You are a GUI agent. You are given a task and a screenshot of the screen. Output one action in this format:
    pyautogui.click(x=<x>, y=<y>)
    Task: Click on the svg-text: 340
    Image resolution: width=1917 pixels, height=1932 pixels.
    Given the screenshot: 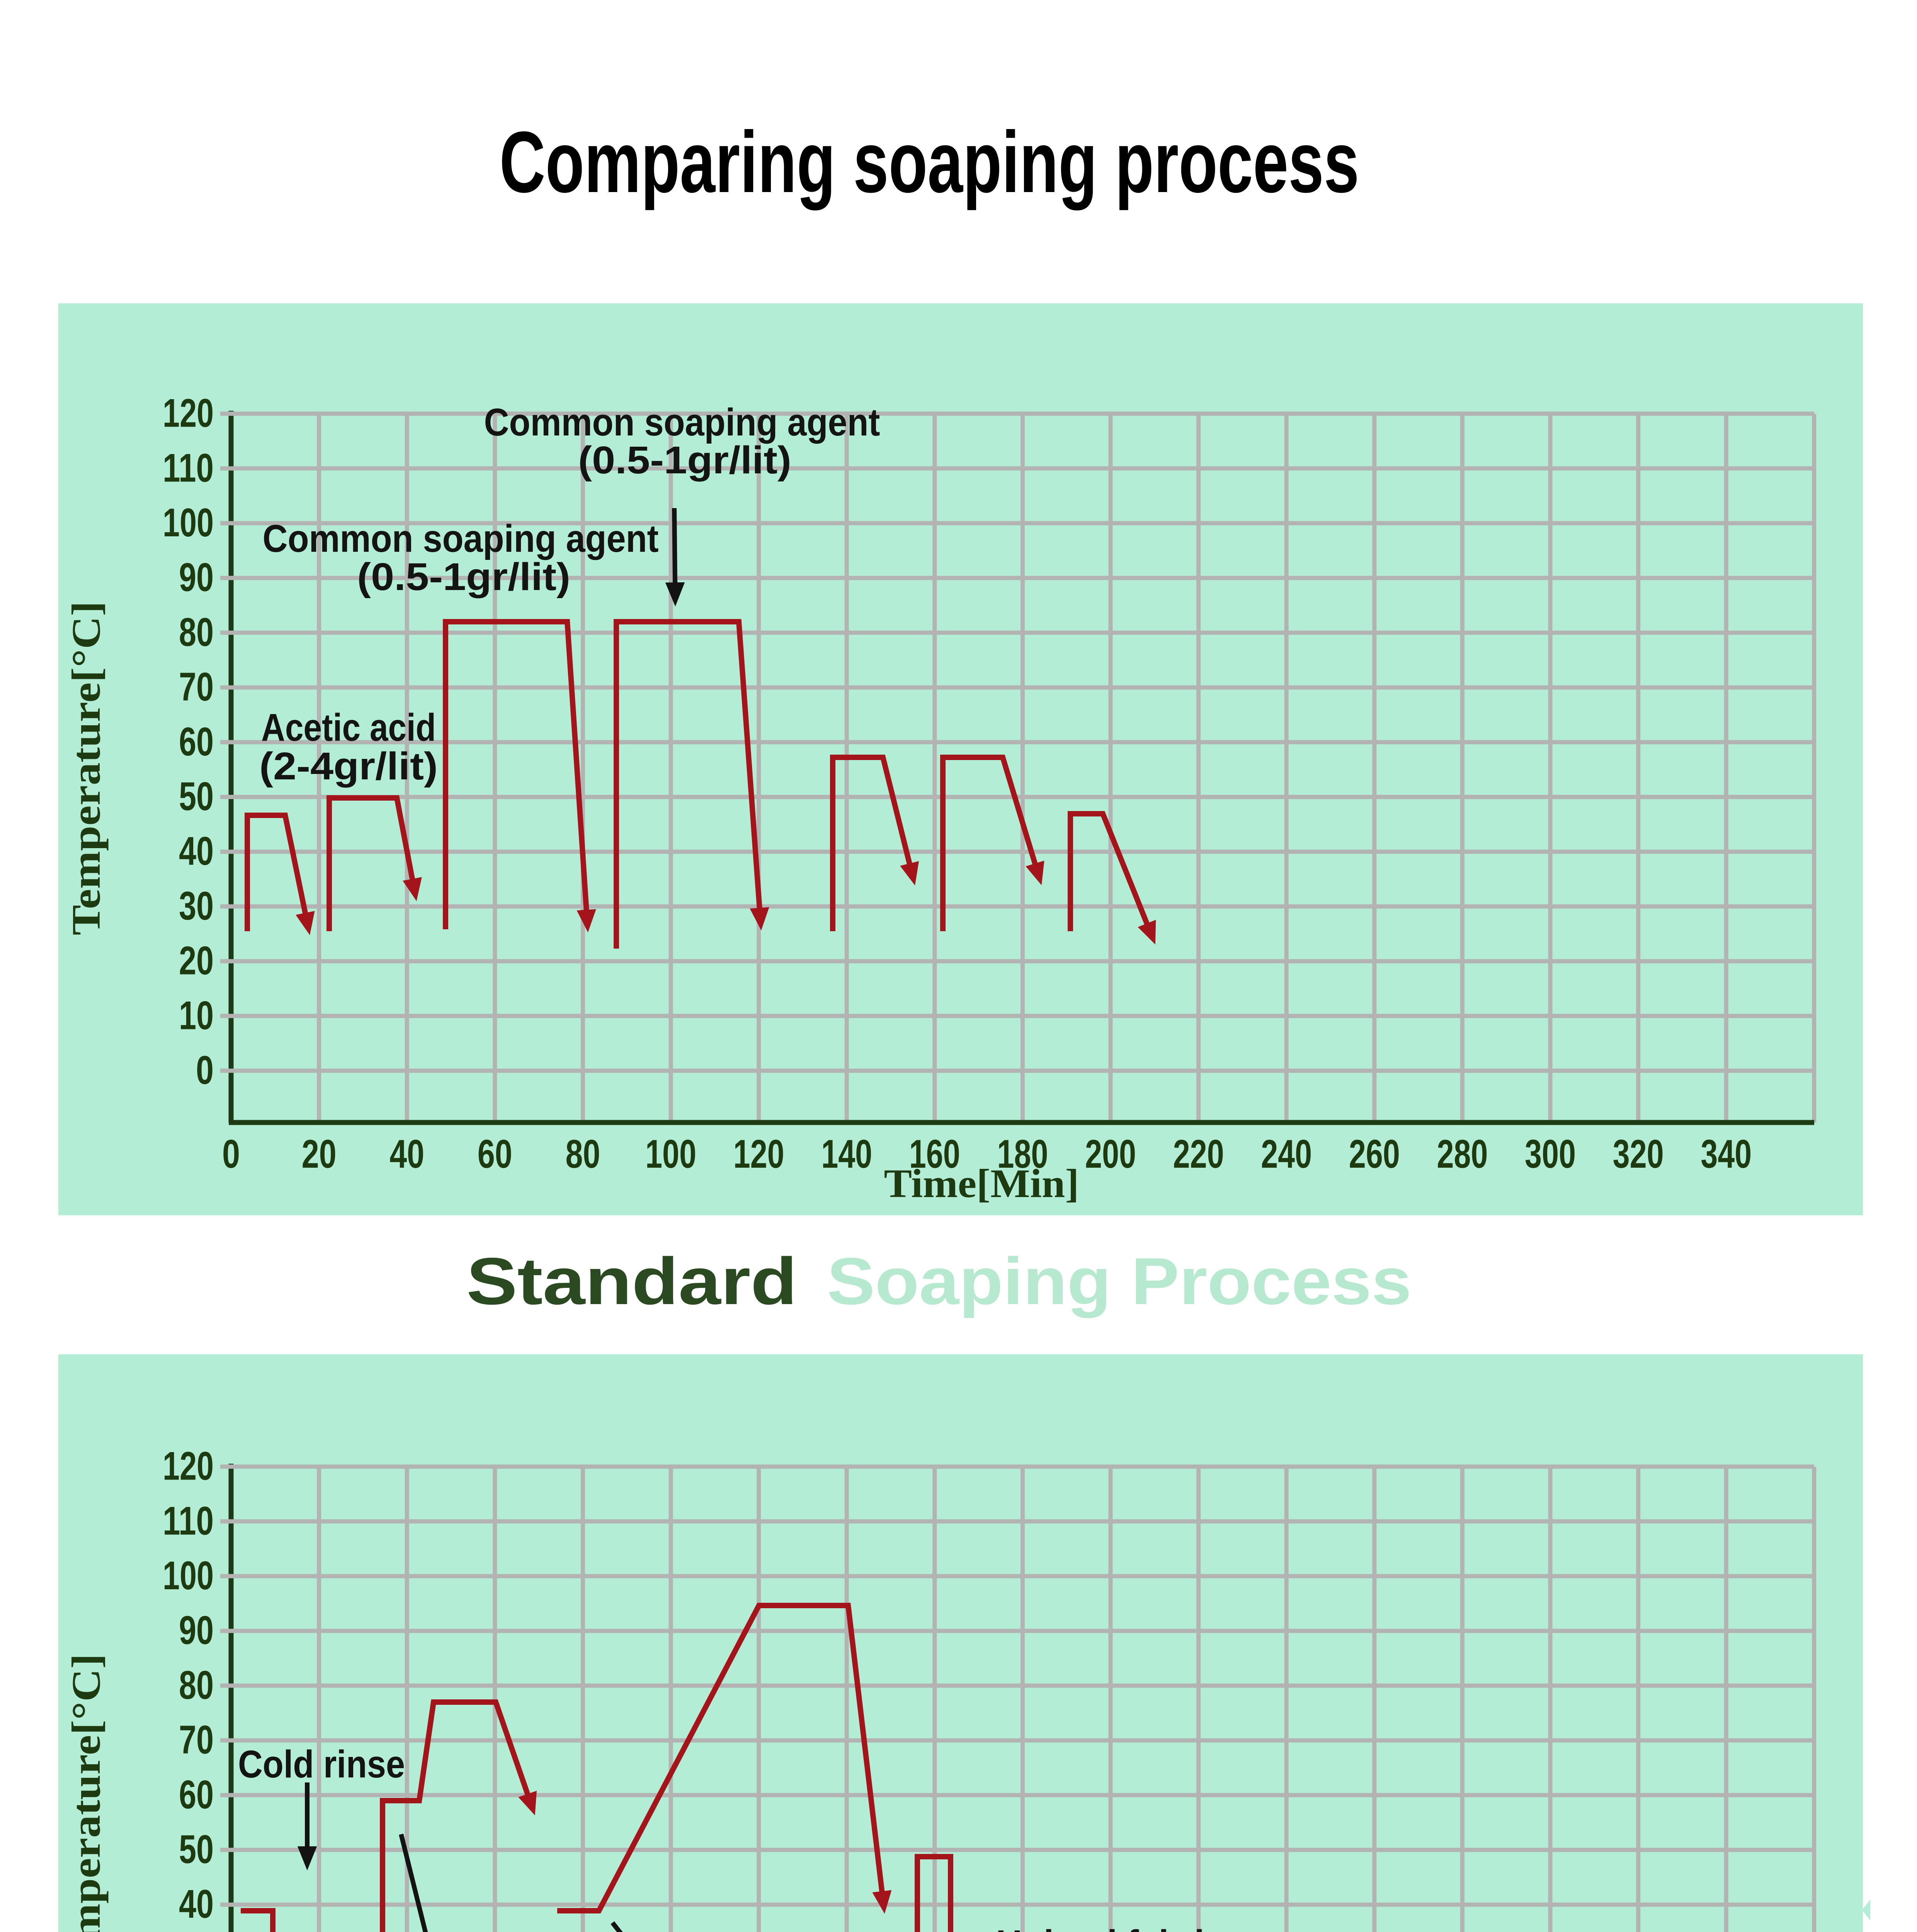 What is the action you would take?
    pyautogui.click(x=1727, y=1155)
    